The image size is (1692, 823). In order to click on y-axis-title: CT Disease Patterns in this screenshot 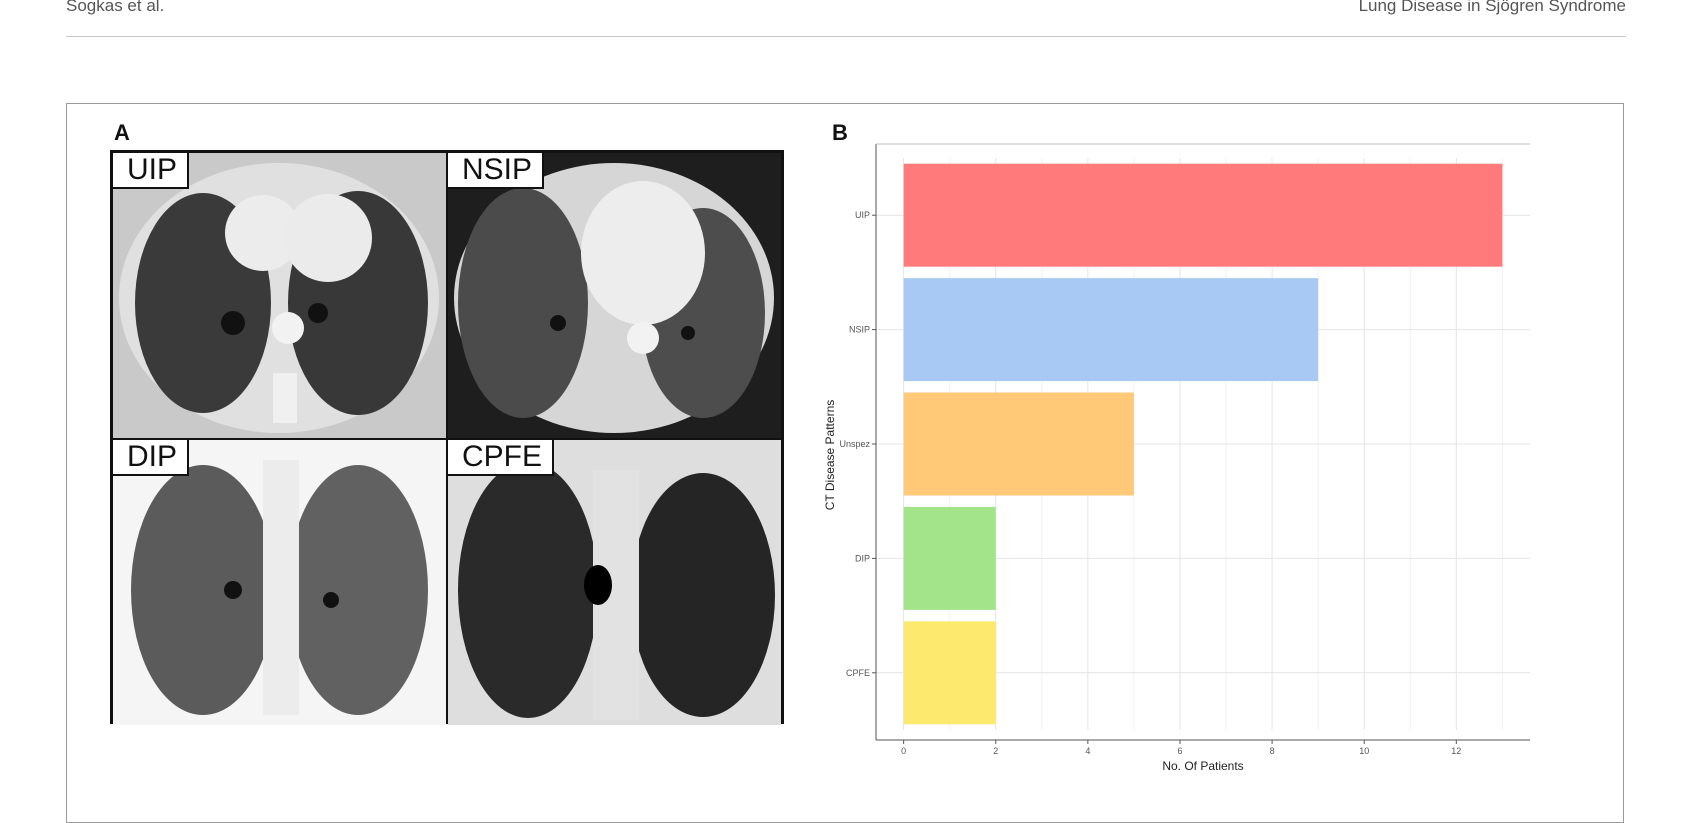, I will do `click(830, 455)`.